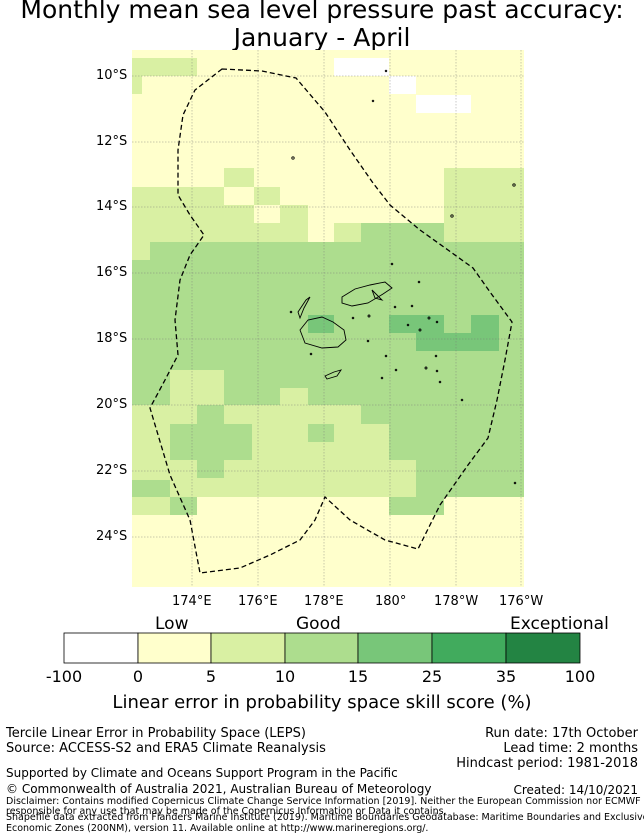  I want to click on hindcast-period: Hindcast period: 1981-2018, so click(547, 763).